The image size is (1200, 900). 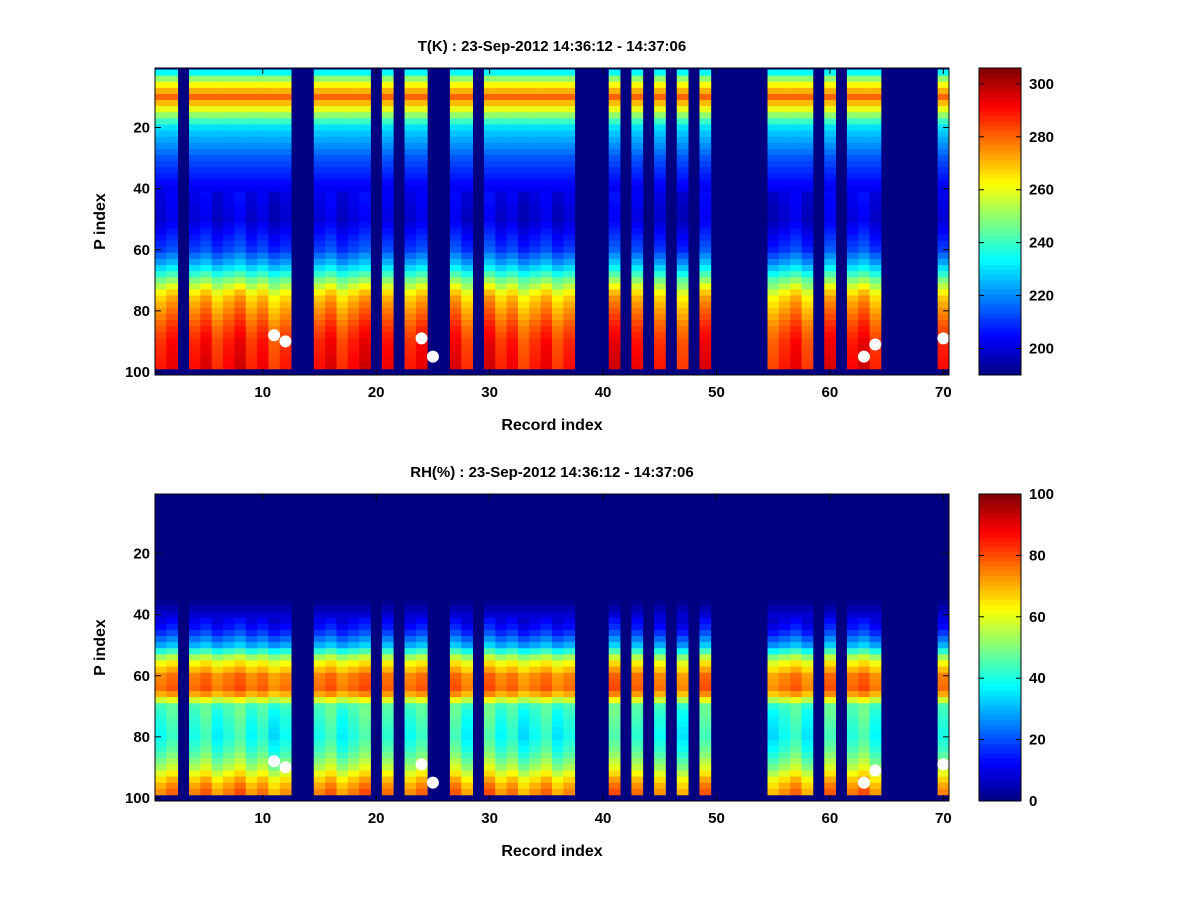 I want to click on chart-title: RH(%) : 23-Sep-2012 14:36:12 - 14:37:06, so click(x=551, y=472).